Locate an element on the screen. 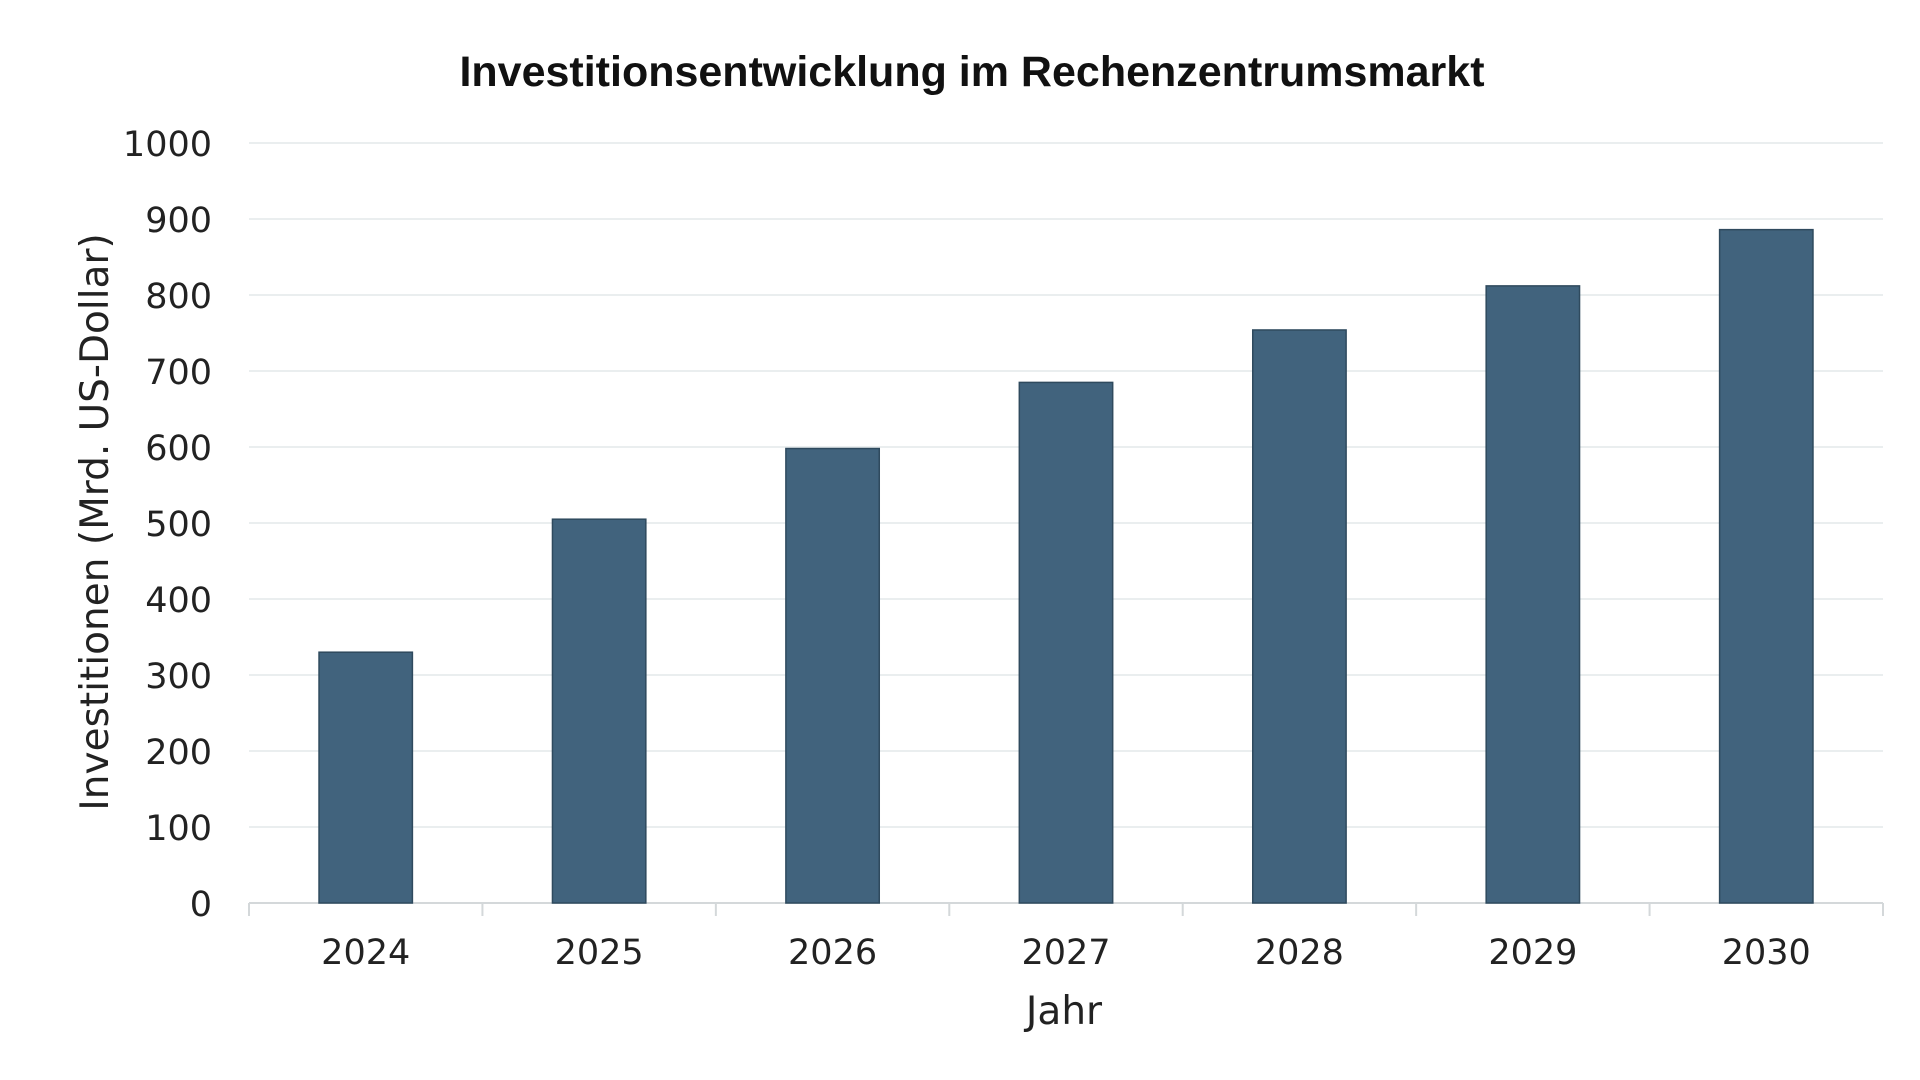  bar-2029 is located at coordinates (1533, 594).